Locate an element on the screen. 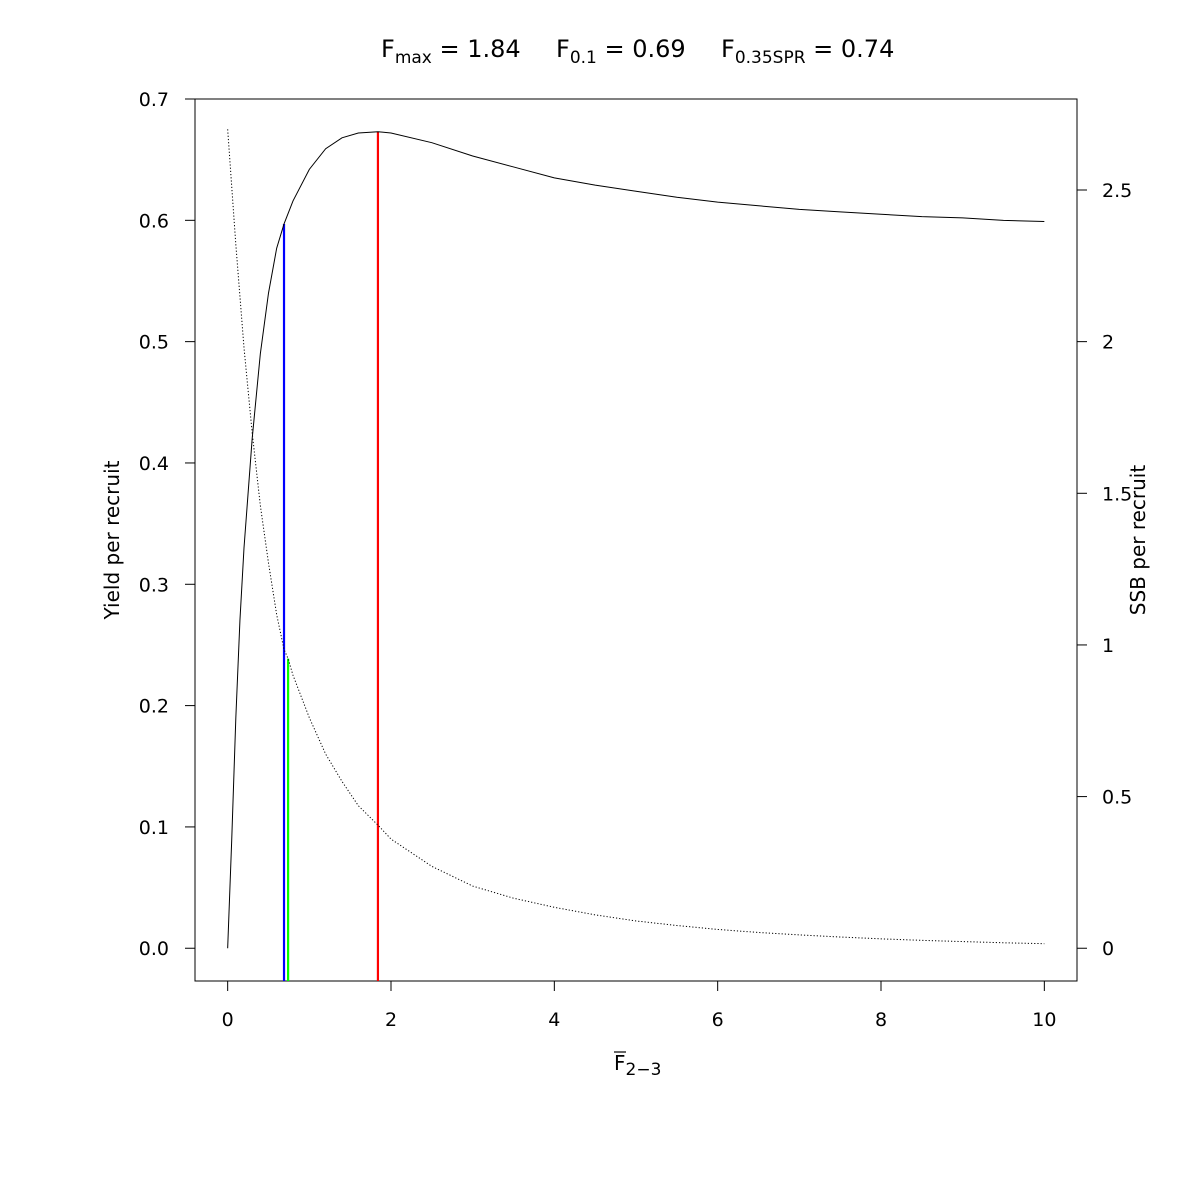 This screenshot has width=1200, height=1200. y-tick-label: 0.3 is located at coordinates (154, 585).